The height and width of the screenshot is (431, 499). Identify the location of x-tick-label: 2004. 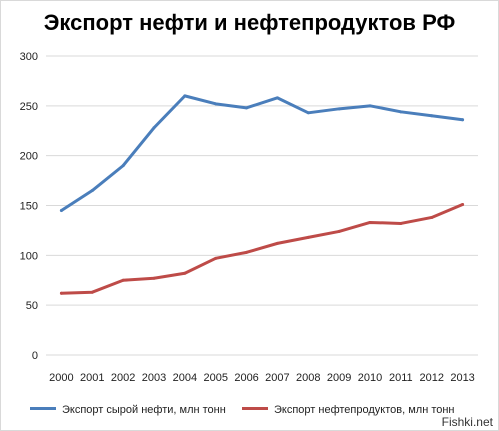
(185, 378).